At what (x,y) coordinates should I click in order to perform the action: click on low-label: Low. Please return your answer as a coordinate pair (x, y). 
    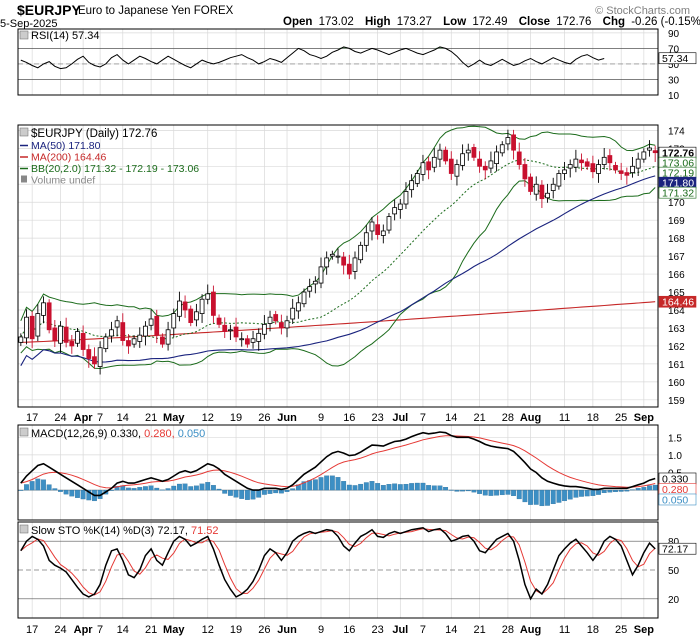
    Looking at the image, I should click on (454, 22).